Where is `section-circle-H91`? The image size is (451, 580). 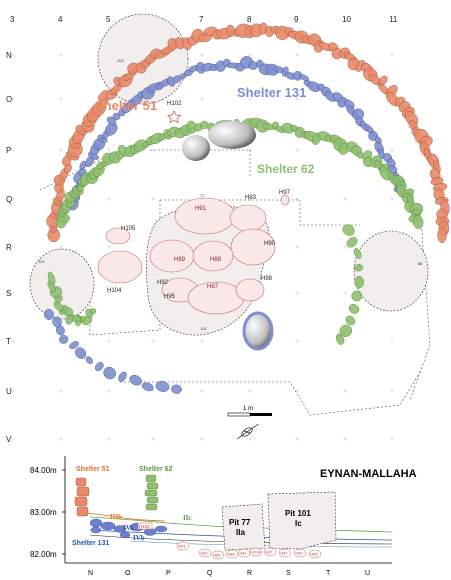
section-circle-H91 is located at coordinates (183, 546).